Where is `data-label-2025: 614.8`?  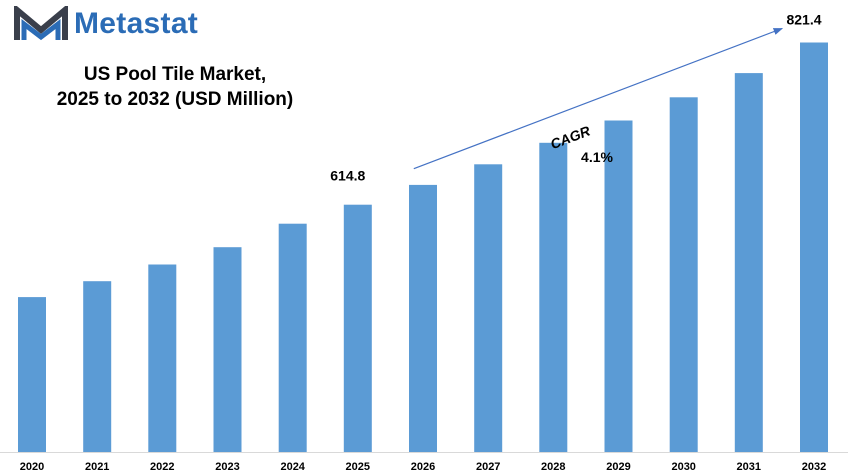 data-label-2025: 614.8 is located at coordinates (347, 176).